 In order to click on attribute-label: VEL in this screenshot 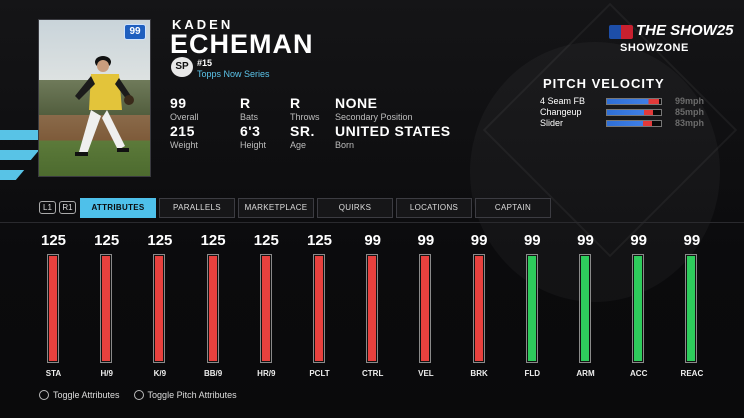, I will do `click(426, 373)`.